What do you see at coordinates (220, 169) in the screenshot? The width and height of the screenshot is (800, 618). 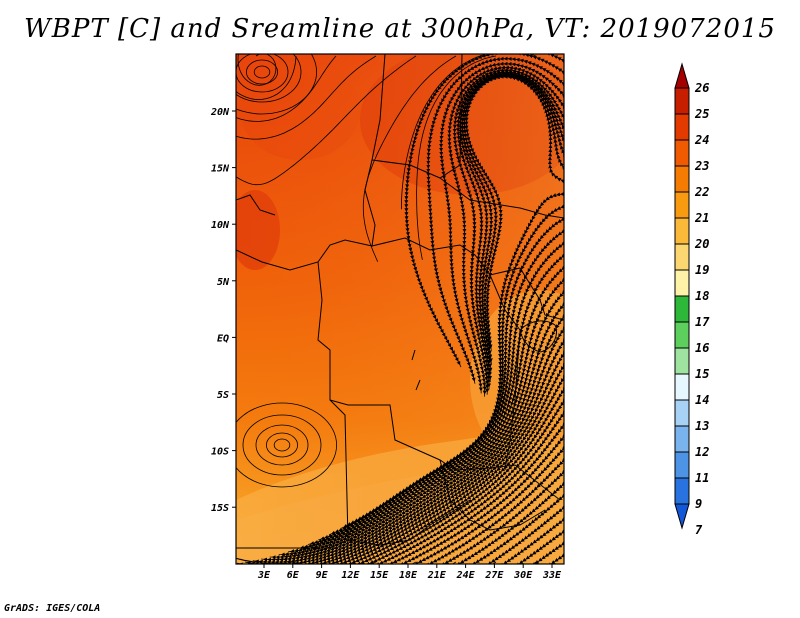 I see `lat-tick-label: 15N` at bounding box center [220, 169].